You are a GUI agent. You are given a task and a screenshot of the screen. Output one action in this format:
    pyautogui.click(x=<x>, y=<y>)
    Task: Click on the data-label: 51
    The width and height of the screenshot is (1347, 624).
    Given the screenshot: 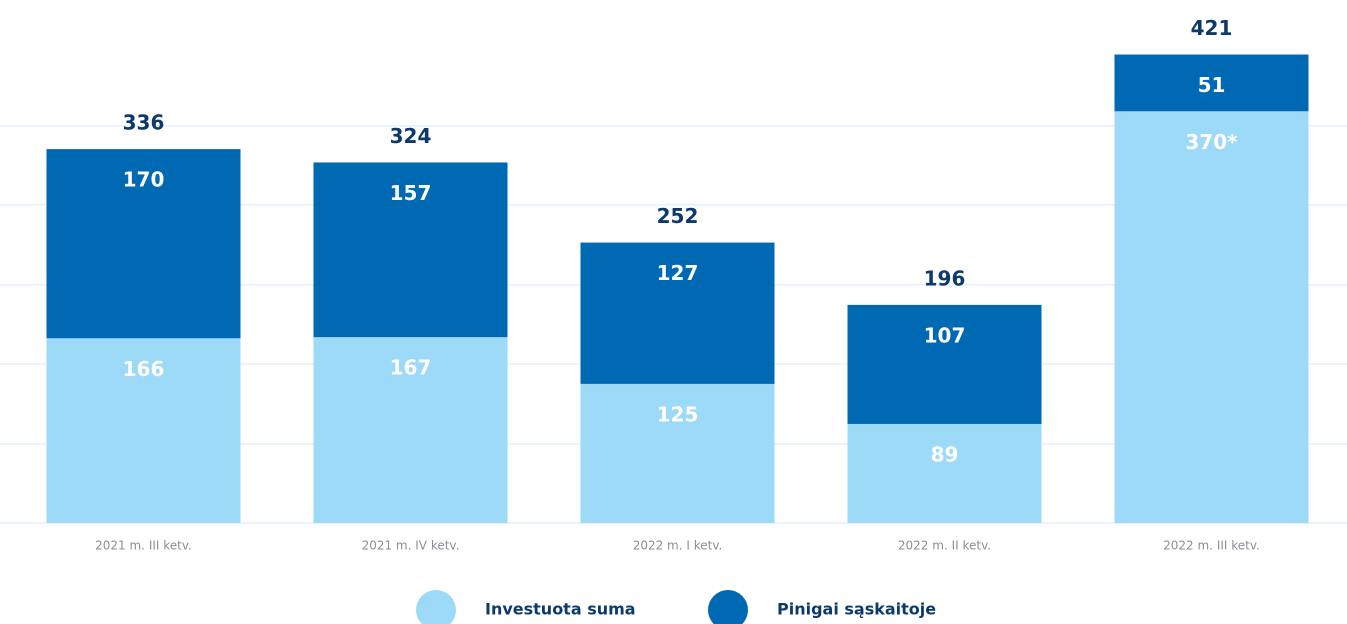 What is the action you would take?
    pyautogui.click(x=1212, y=85)
    